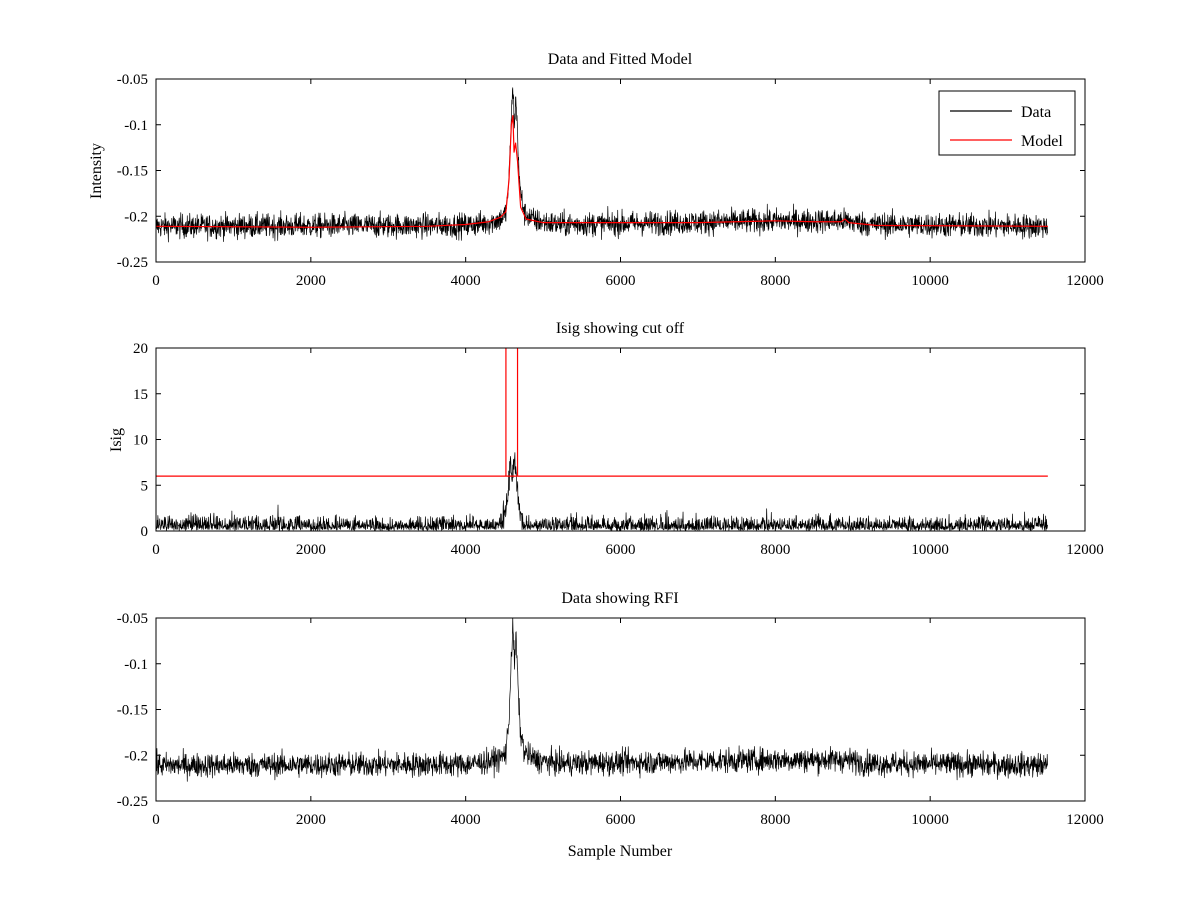 The height and width of the screenshot is (900, 1200). What do you see at coordinates (96, 171) in the screenshot?
I see `y-axis-label: Intensity` at bounding box center [96, 171].